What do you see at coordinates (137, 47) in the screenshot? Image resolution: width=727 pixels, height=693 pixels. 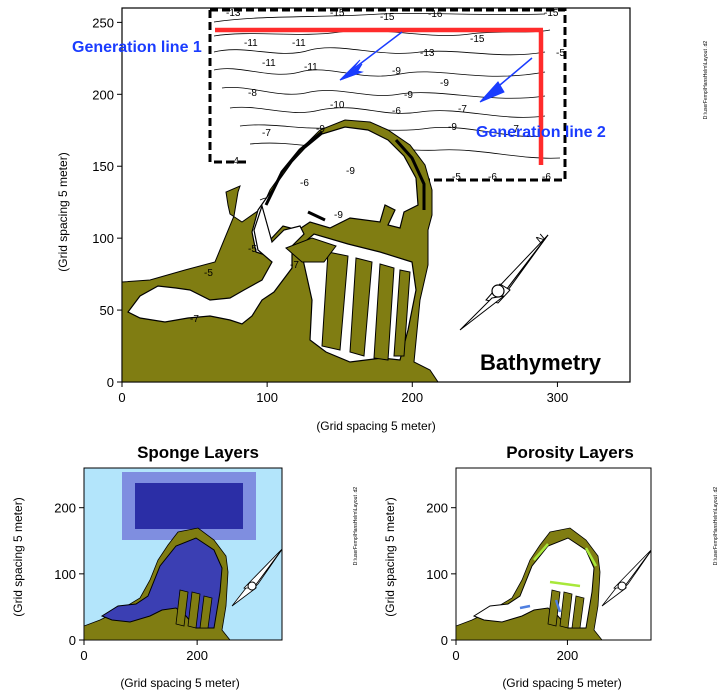 I see `generation-line-1-label: Generation line 1` at bounding box center [137, 47].